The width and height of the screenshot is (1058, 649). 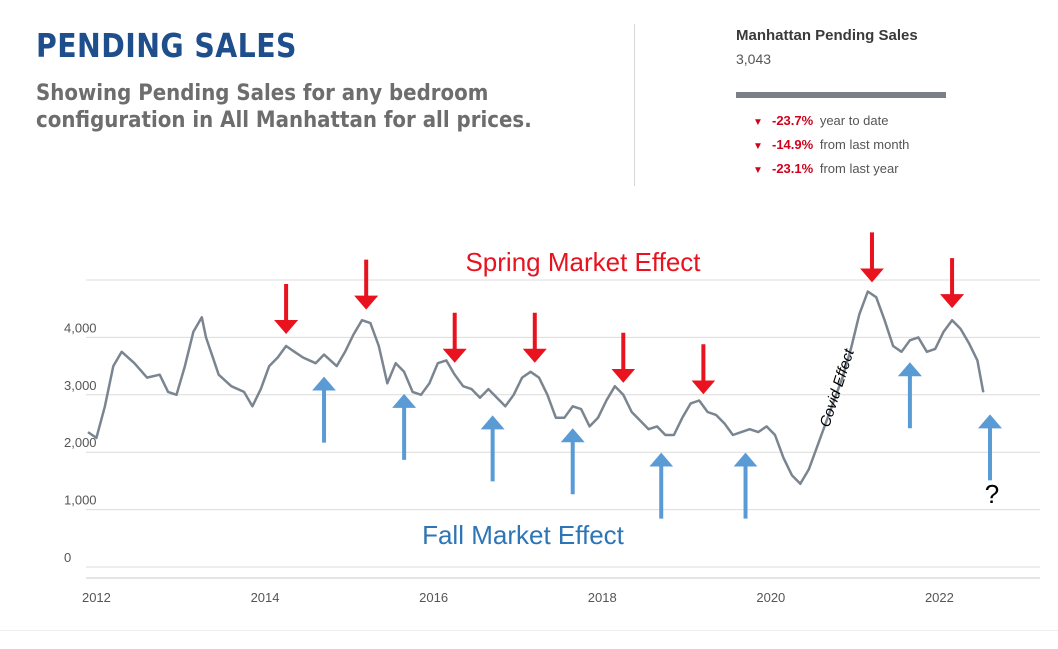 I want to click on y-tick-label: 4,000, so click(x=80, y=327).